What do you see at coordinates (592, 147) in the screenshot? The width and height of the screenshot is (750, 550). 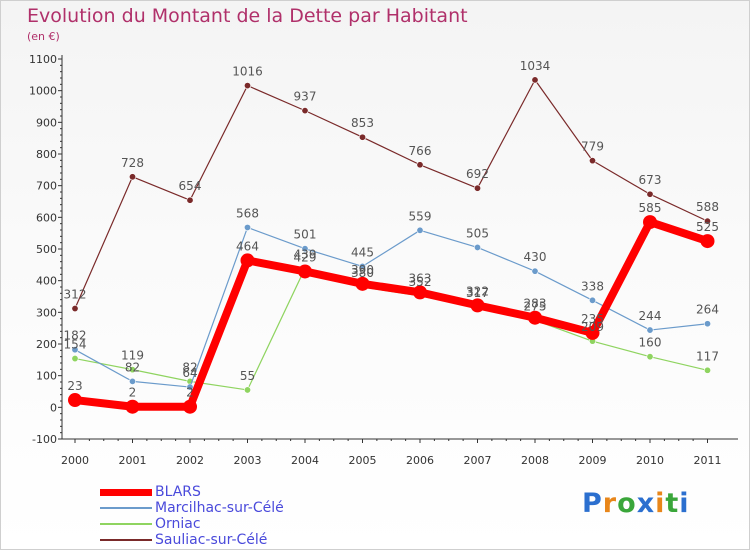 I see `data-label: 779` at bounding box center [592, 147].